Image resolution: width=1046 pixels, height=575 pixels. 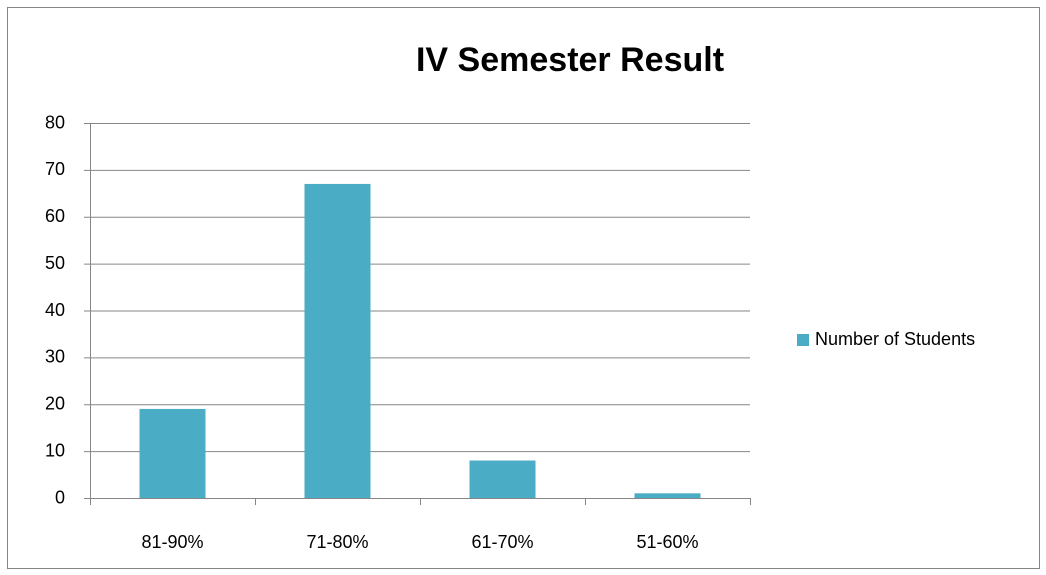 I want to click on x-tick-label: 61-70%, so click(x=502, y=542).